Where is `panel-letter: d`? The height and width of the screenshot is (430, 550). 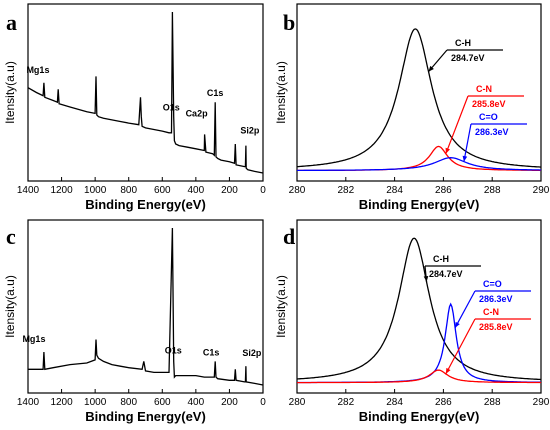
panel-letter: d is located at coordinates (289, 236).